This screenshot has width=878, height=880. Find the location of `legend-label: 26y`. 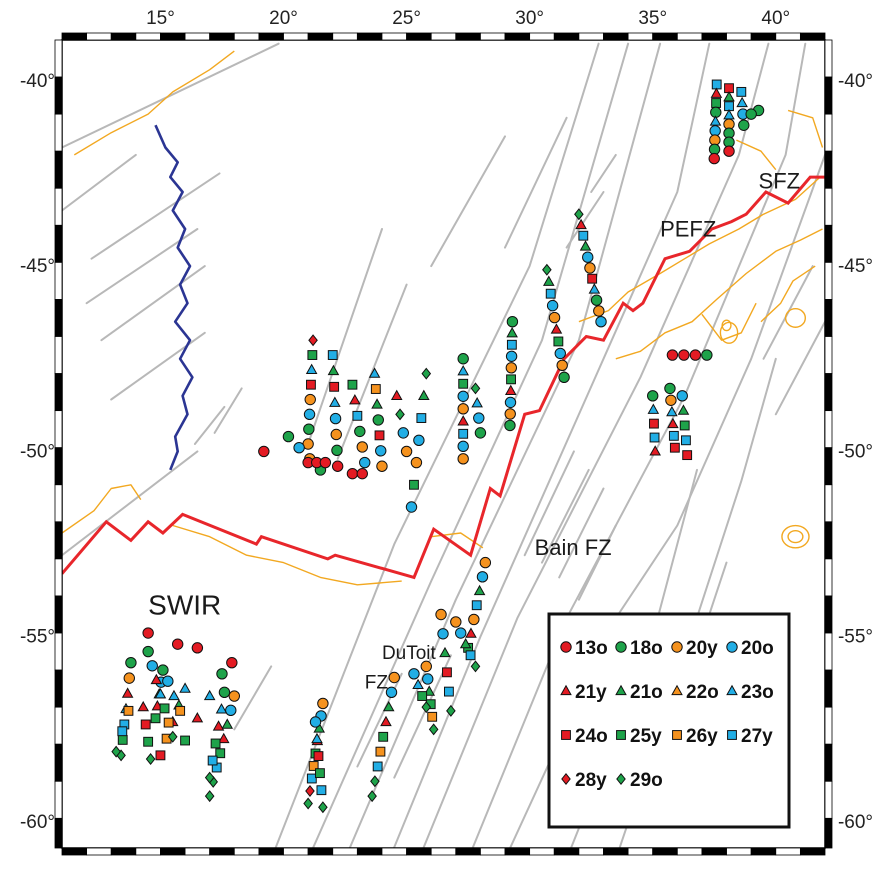

legend-label: 26y is located at coordinates (702, 736).